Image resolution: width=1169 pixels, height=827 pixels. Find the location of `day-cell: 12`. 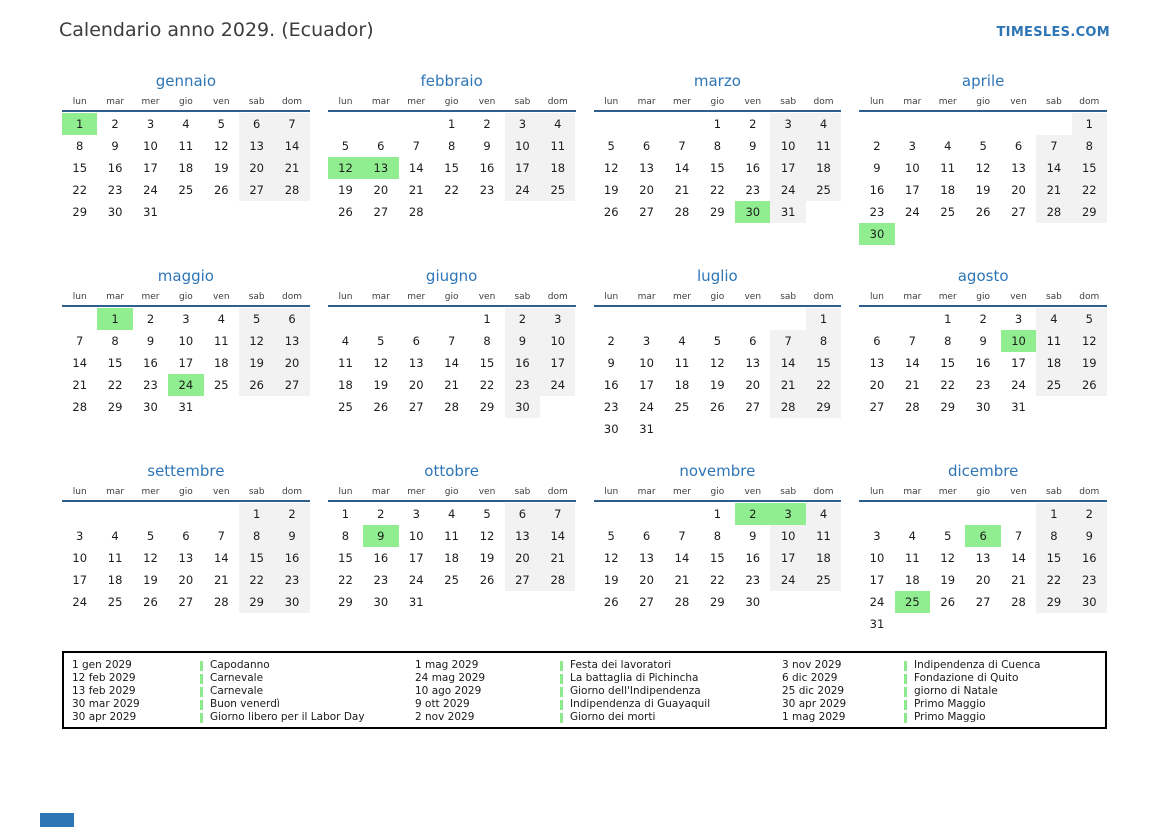

day-cell: 12 is located at coordinates (611, 558).